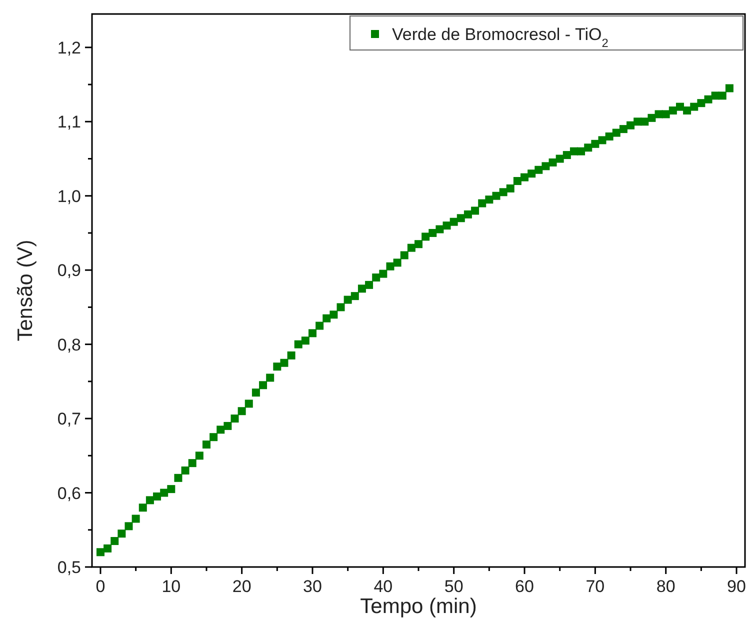  Describe the element at coordinates (69, 48) in the screenshot. I see `y-tick-label: 1,2` at that location.